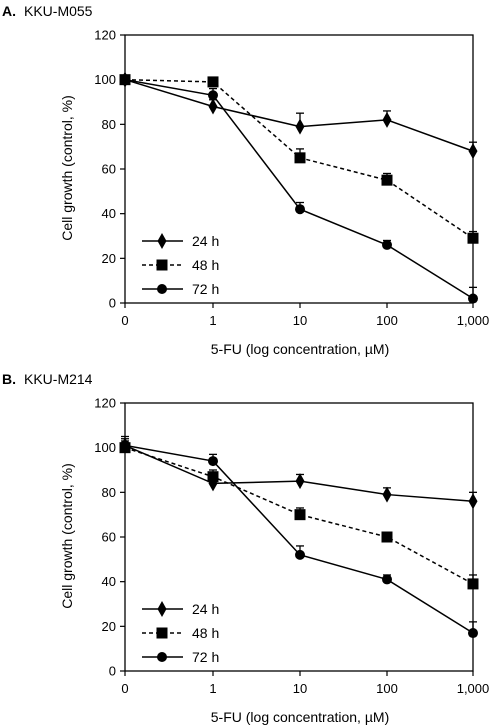 This screenshot has width=492, height=725. What do you see at coordinates (58, 379) in the screenshot?
I see `panel-title: KKU-M214` at bounding box center [58, 379].